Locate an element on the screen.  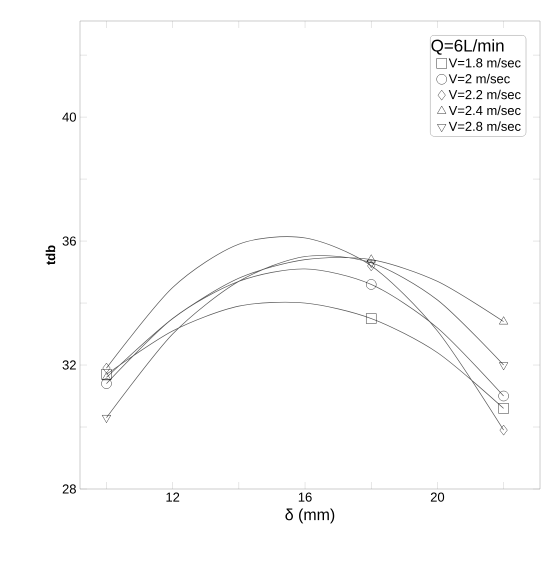
legend-title: Q=6L/min is located at coordinates (467, 47).